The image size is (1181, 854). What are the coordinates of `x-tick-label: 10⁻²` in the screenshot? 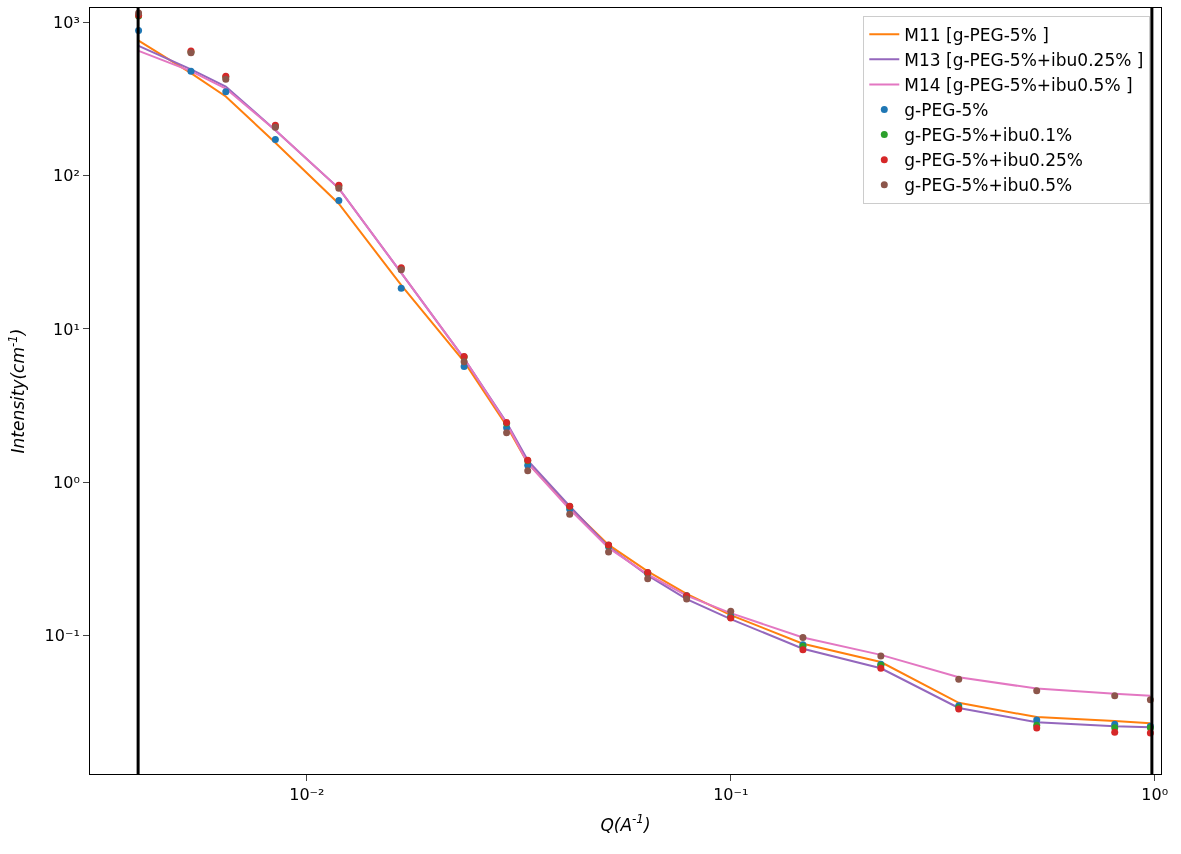 It's located at (307, 795).